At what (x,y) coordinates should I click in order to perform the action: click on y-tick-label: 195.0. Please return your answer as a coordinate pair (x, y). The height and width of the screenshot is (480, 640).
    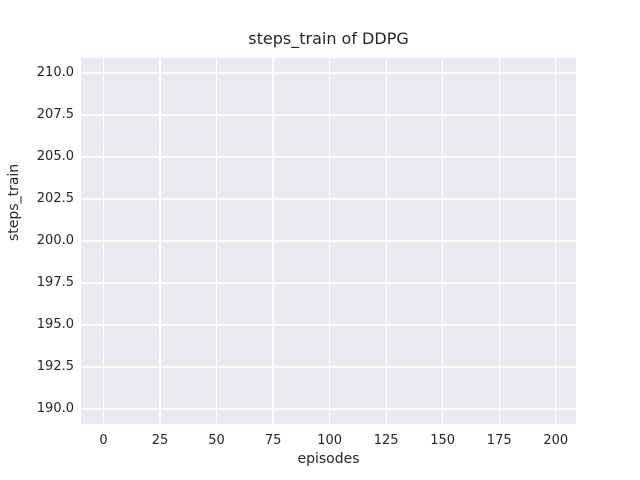
    Looking at the image, I should click on (55, 324).